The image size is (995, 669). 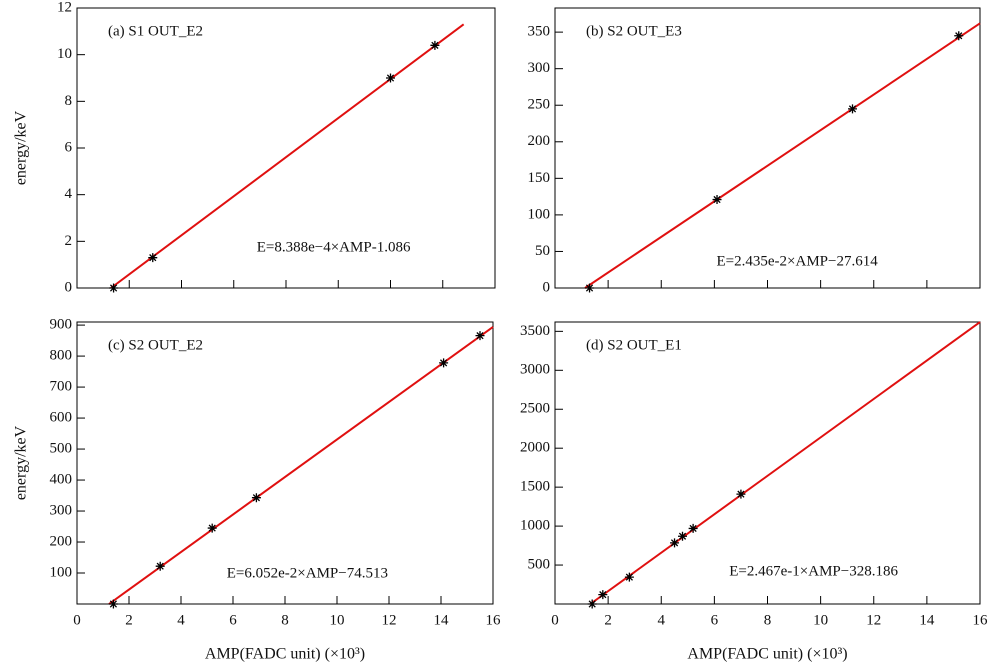 What do you see at coordinates (539, 32) in the screenshot?
I see `y-tick-label: 350` at bounding box center [539, 32].